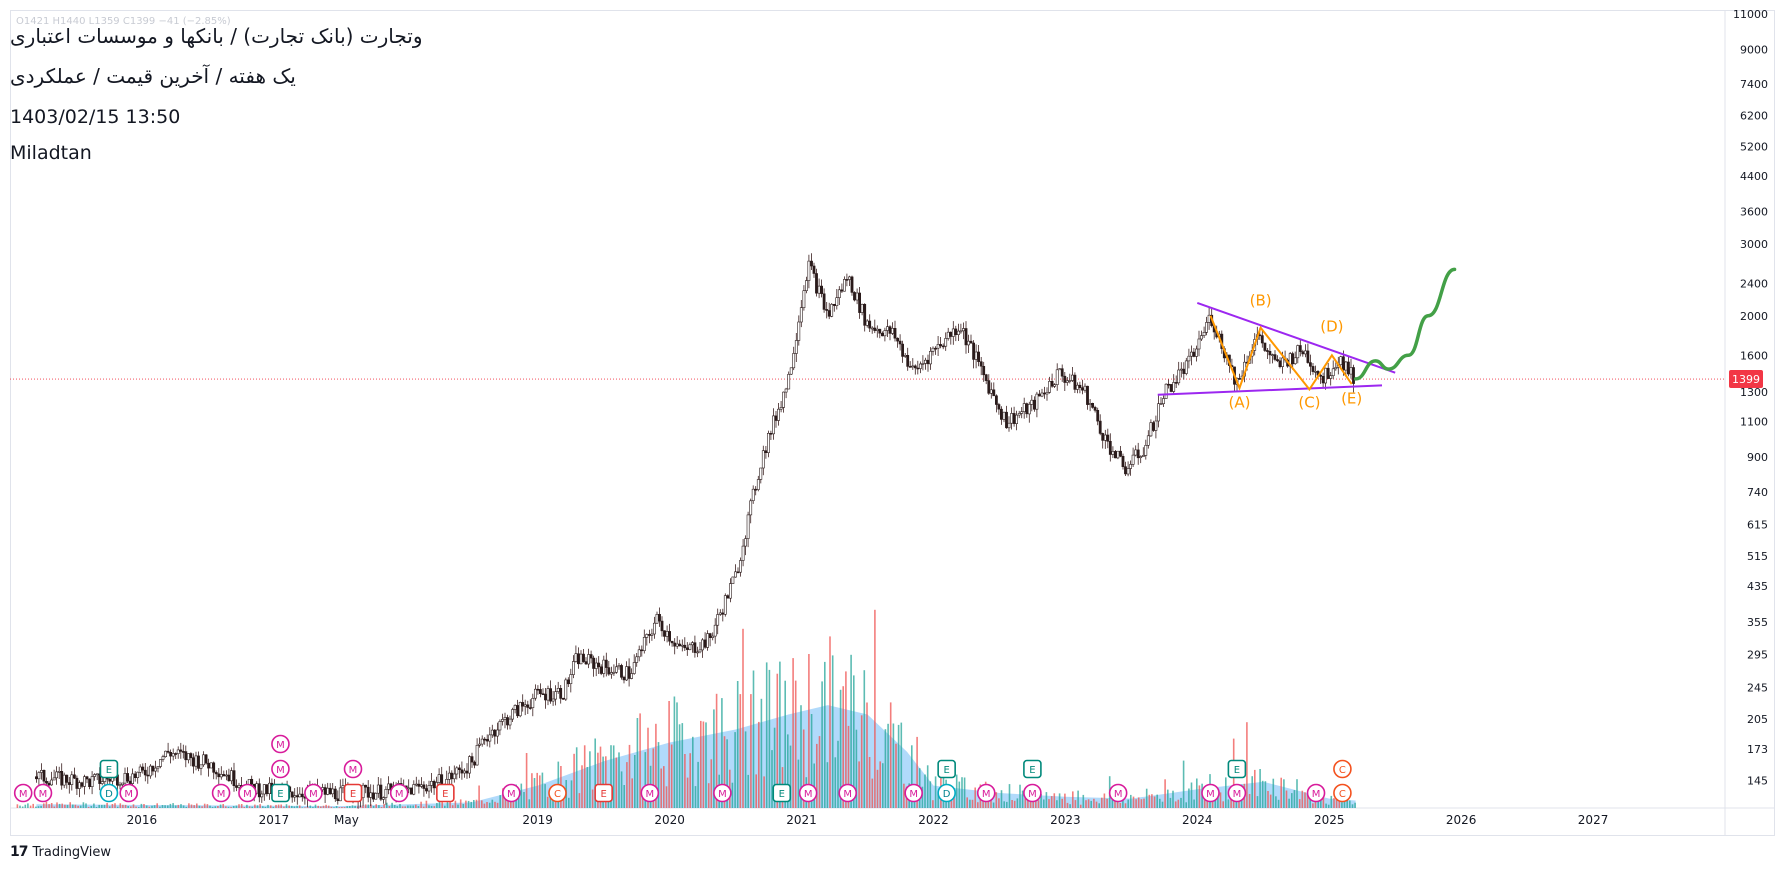  Describe the element at coordinates (1461, 820) in the screenshot. I see `x-tick-label-10: 2026` at that location.